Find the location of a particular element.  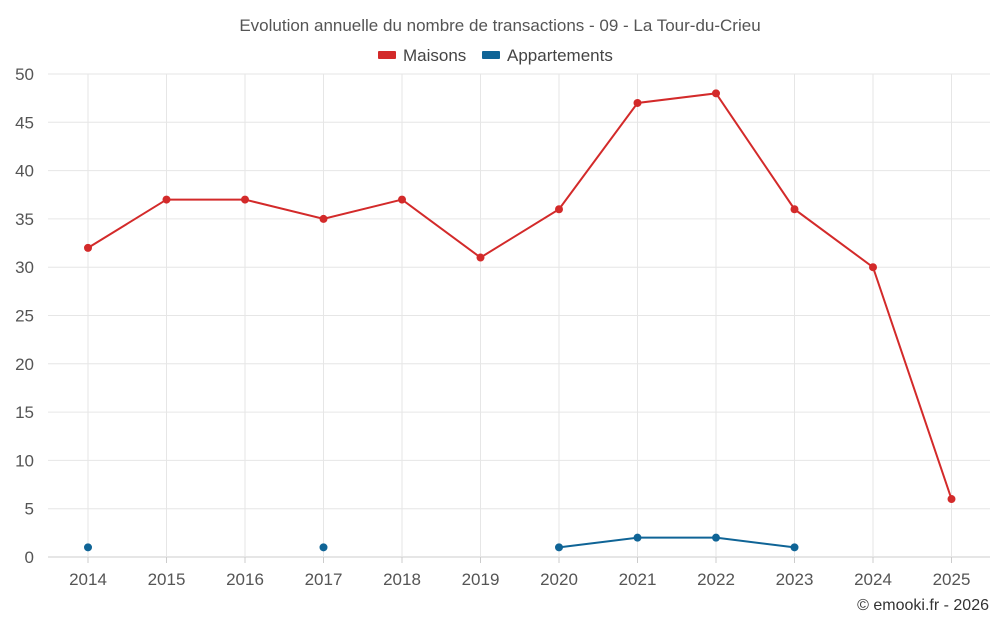

legend: Maisons Appartements is located at coordinates (495, 55).